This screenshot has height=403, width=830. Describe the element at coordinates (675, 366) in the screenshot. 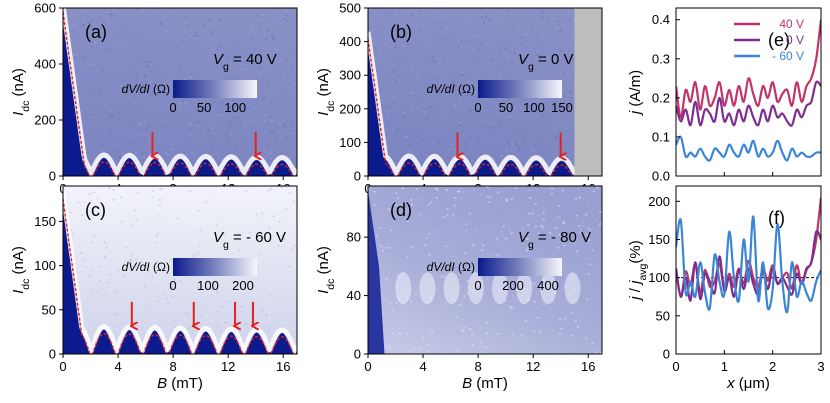

I see `x-tick-label: 0` at that location.